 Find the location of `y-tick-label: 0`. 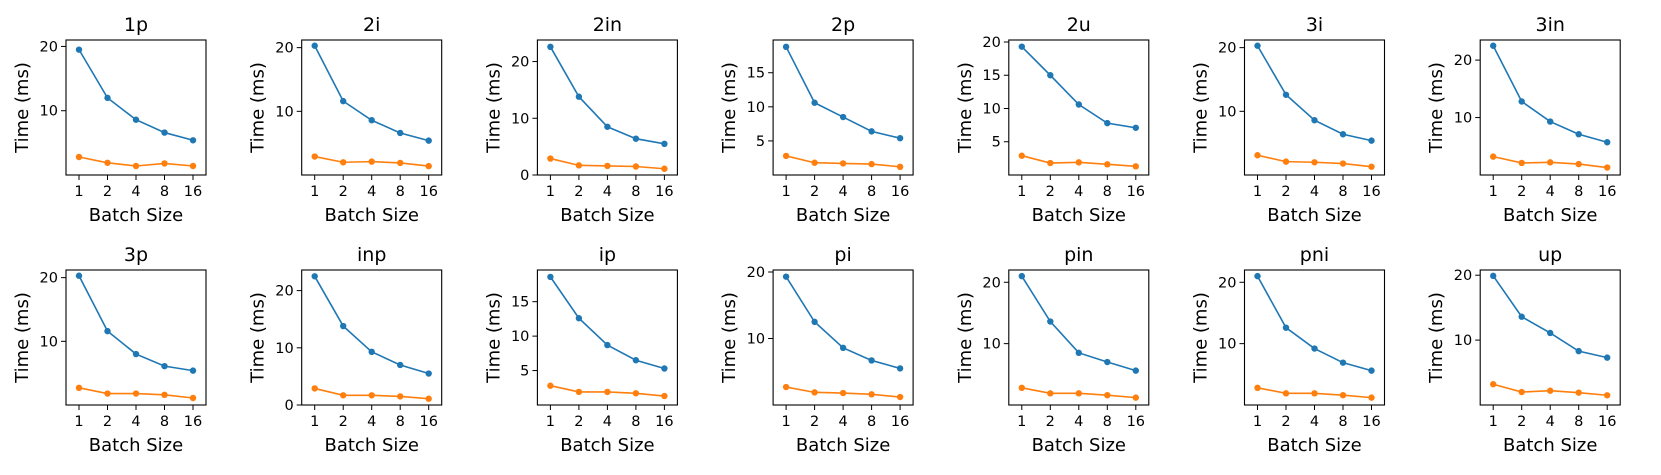

y-tick-label: 0 is located at coordinates (288, 406).